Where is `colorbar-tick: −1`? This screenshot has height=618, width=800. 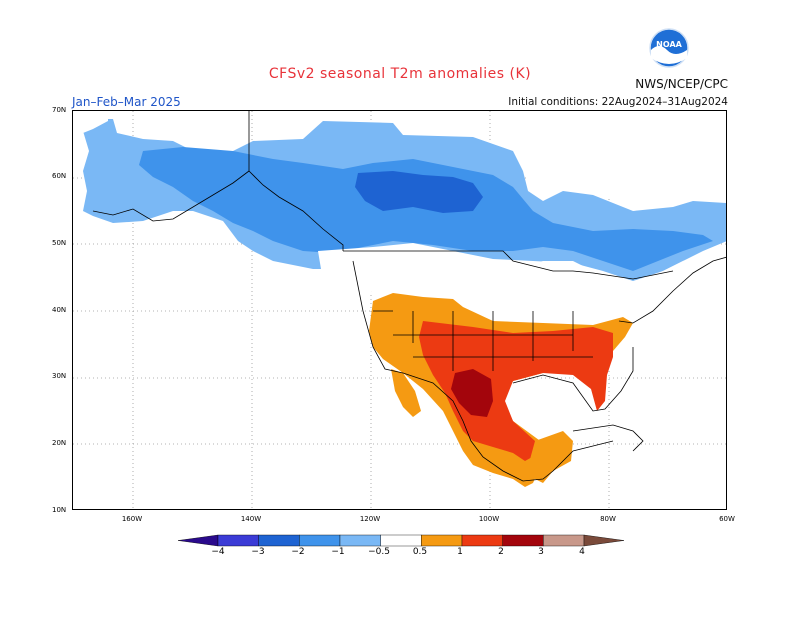
colorbar-tick: −1 is located at coordinates (338, 552).